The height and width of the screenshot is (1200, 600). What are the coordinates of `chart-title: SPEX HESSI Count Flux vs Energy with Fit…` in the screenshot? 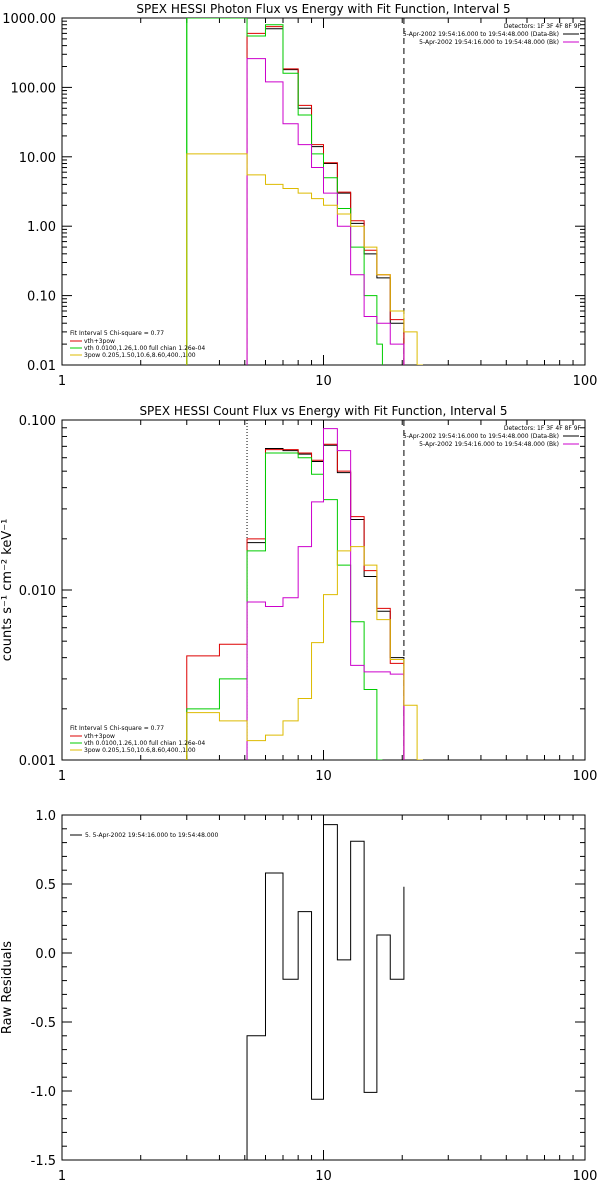 It's located at (323, 411).